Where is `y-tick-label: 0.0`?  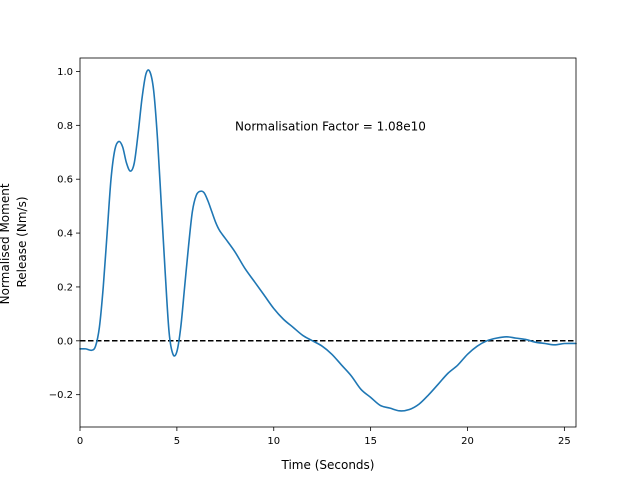
y-tick-label: 0.0 is located at coordinates (65, 341).